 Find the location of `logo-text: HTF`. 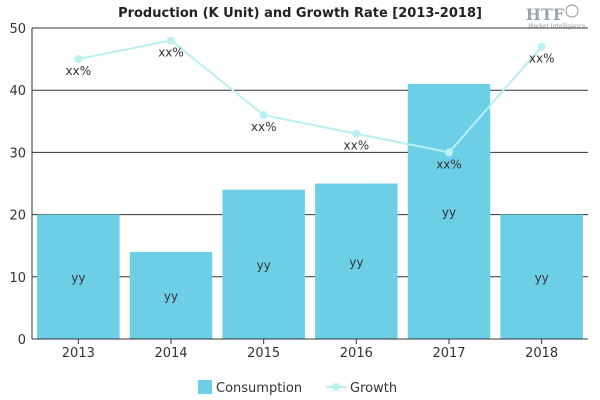

logo-text: HTF is located at coordinates (545, 14).